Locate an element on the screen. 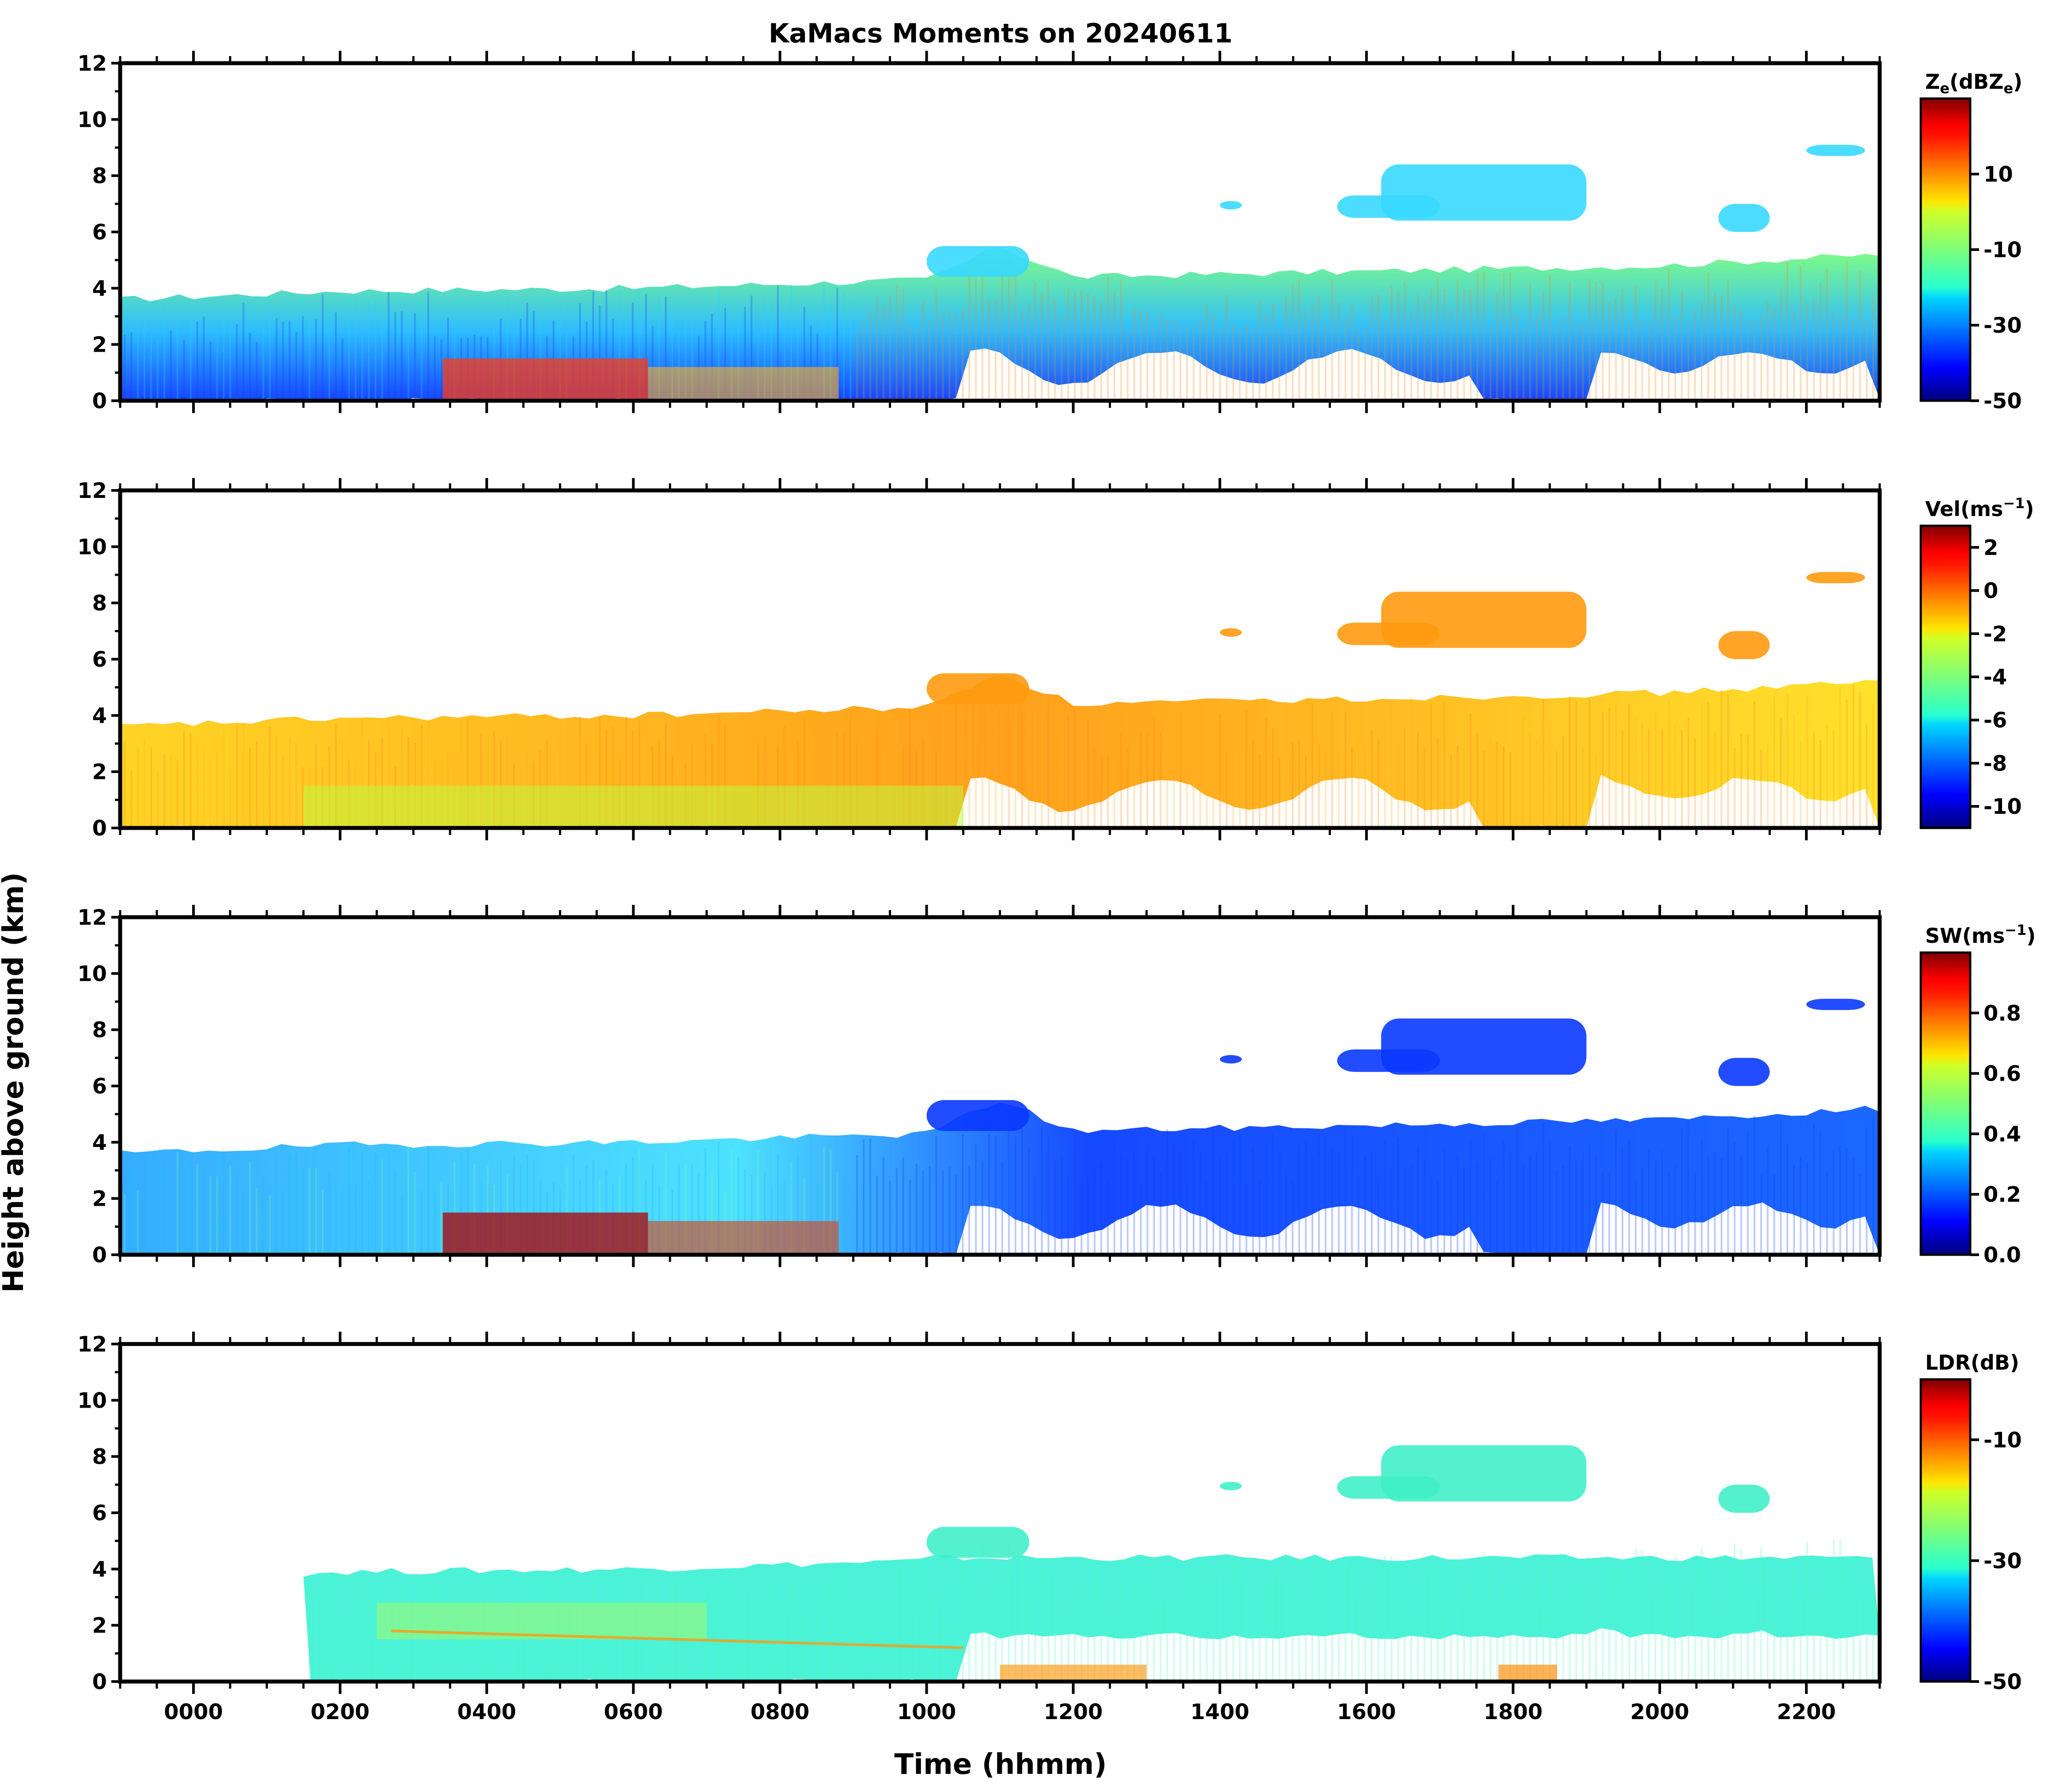 This screenshot has height=1792, width=2063. y-tick-label: 4 is located at coordinates (99, 715).